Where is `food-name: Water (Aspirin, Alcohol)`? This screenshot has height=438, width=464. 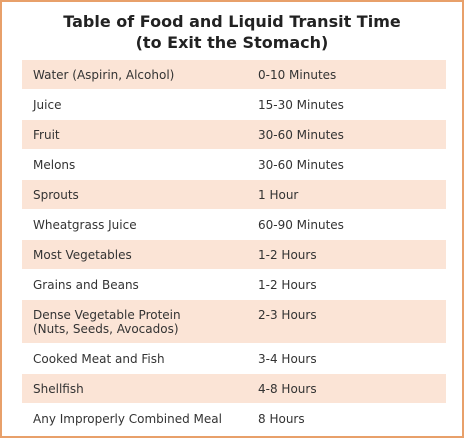 food-name: Water (Aspirin, Alcohol) is located at coordinates (104, 75).